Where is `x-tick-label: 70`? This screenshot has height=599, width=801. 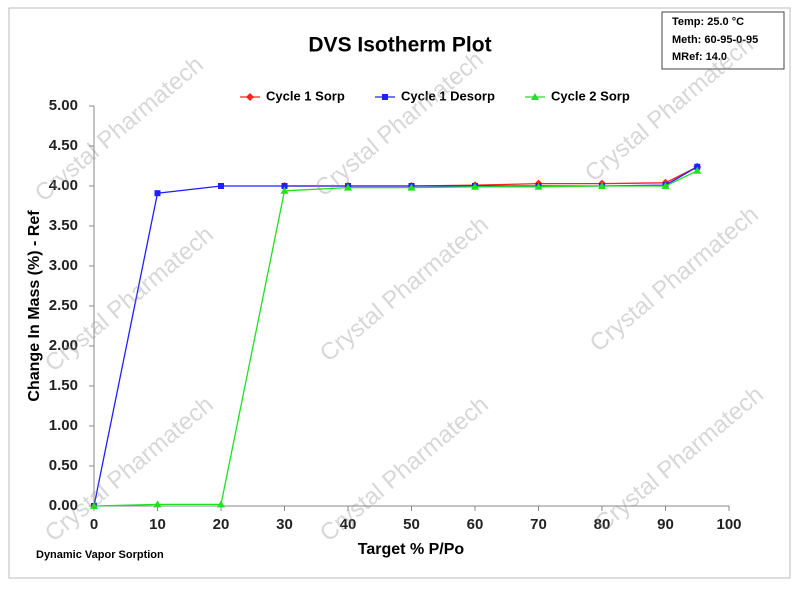 x-tick-label: 70 is located at coordinates (538, 524).